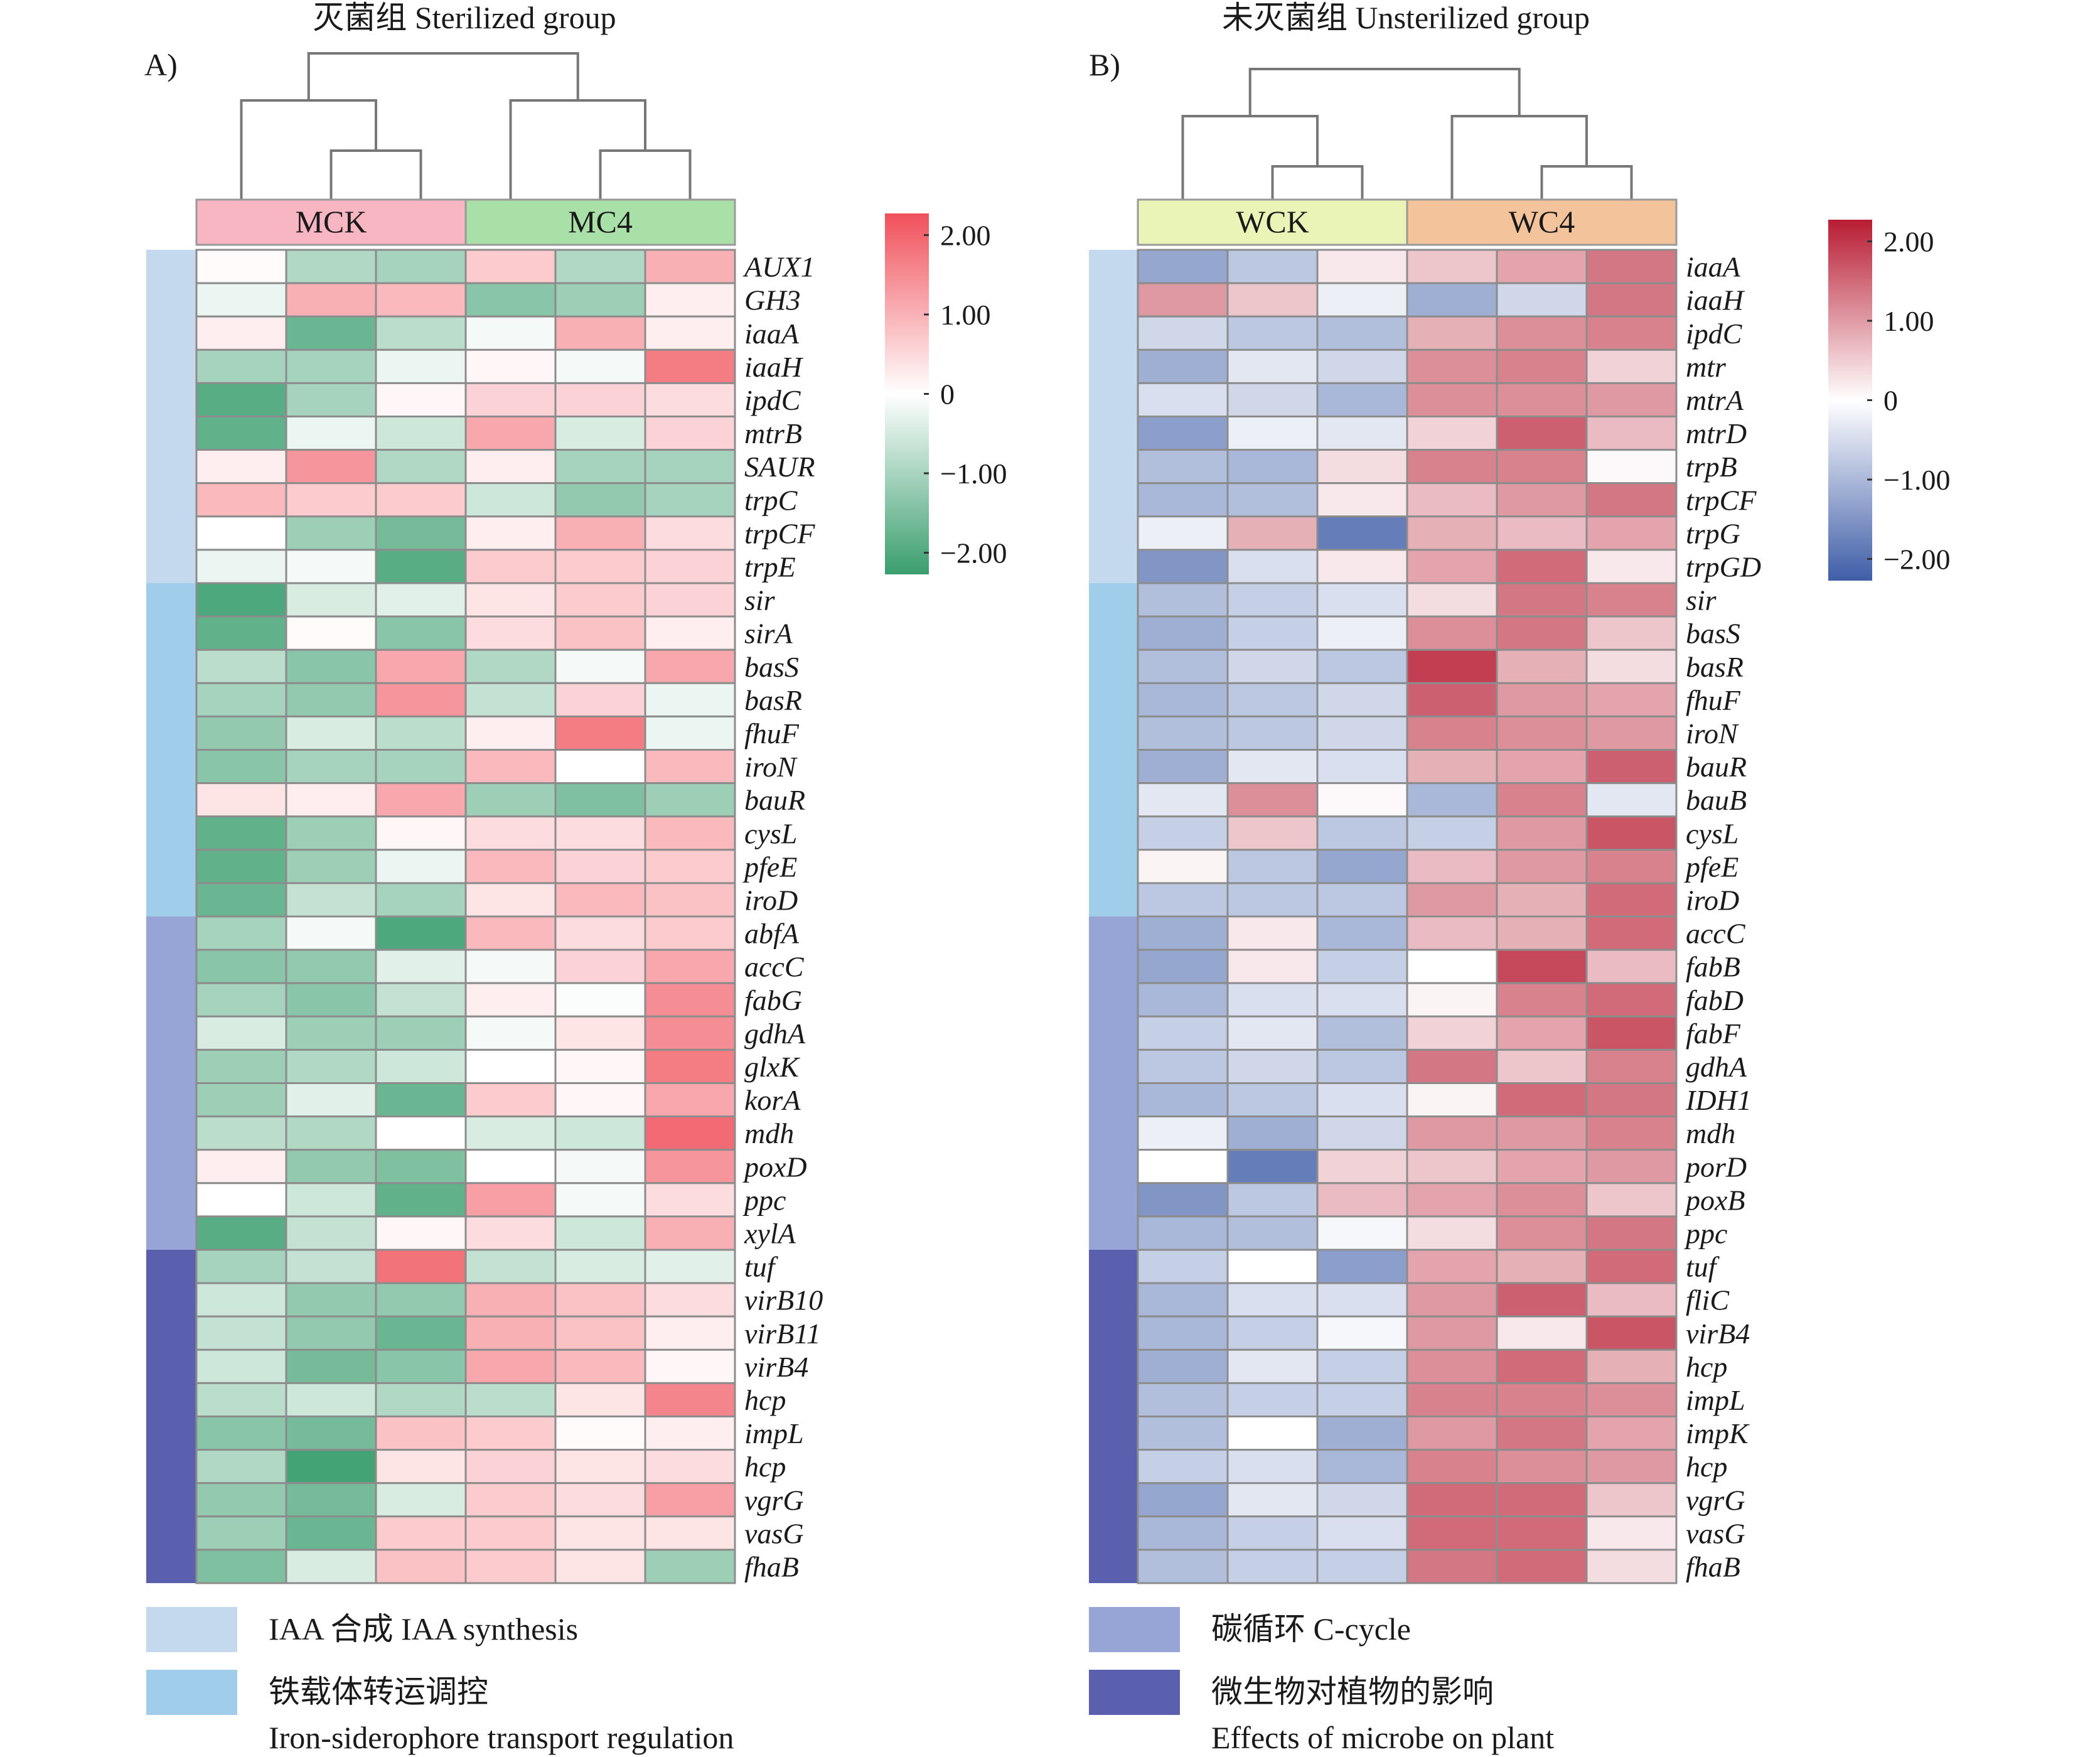 The height and width of the screenshot is (1757, 2100). Describe the element at coordinates (1715, 300) in the screenshot. I see `gene-label: iaaH` at that location.